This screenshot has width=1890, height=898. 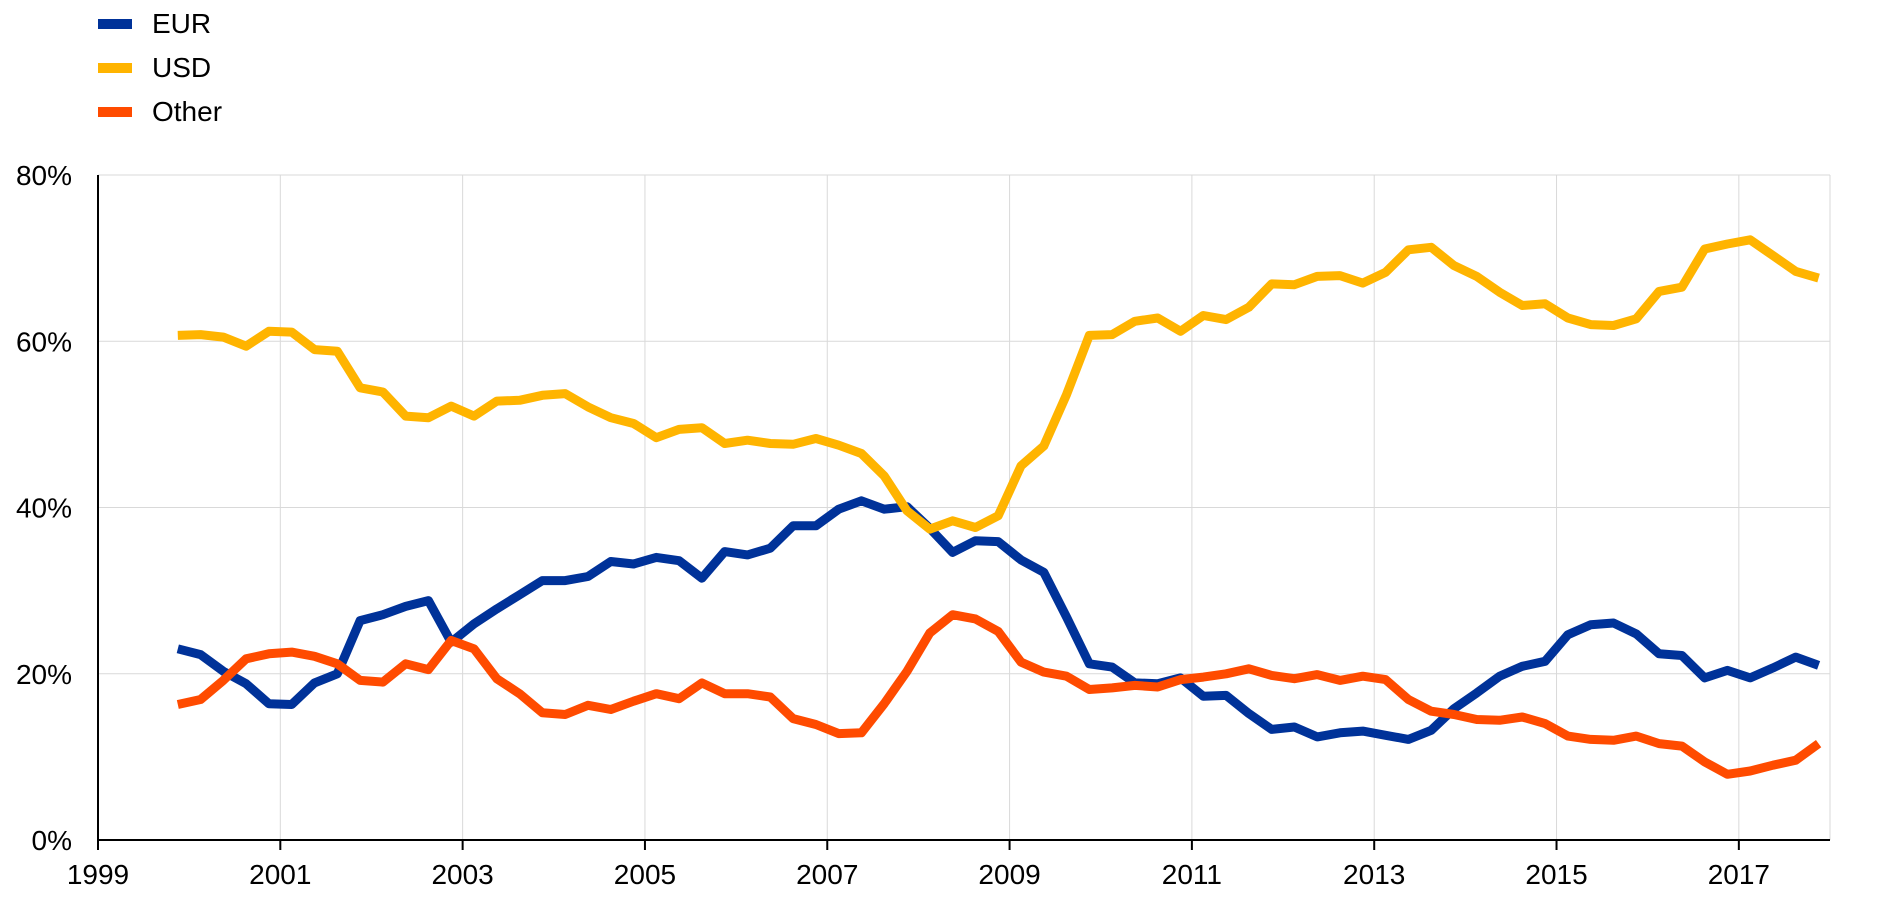 I want to click on x-tick-label: 2017, so click(x=1739, y=874).